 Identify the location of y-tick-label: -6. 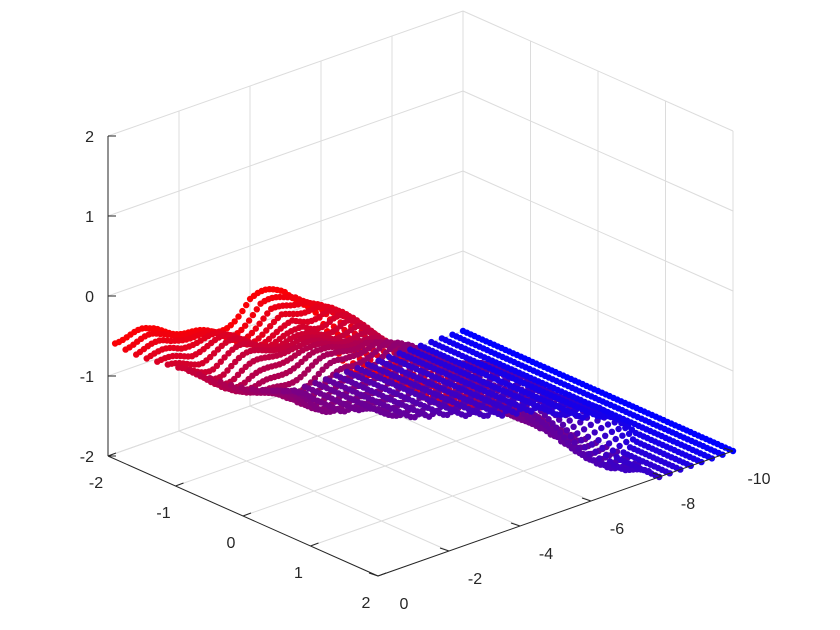
(617, 529).